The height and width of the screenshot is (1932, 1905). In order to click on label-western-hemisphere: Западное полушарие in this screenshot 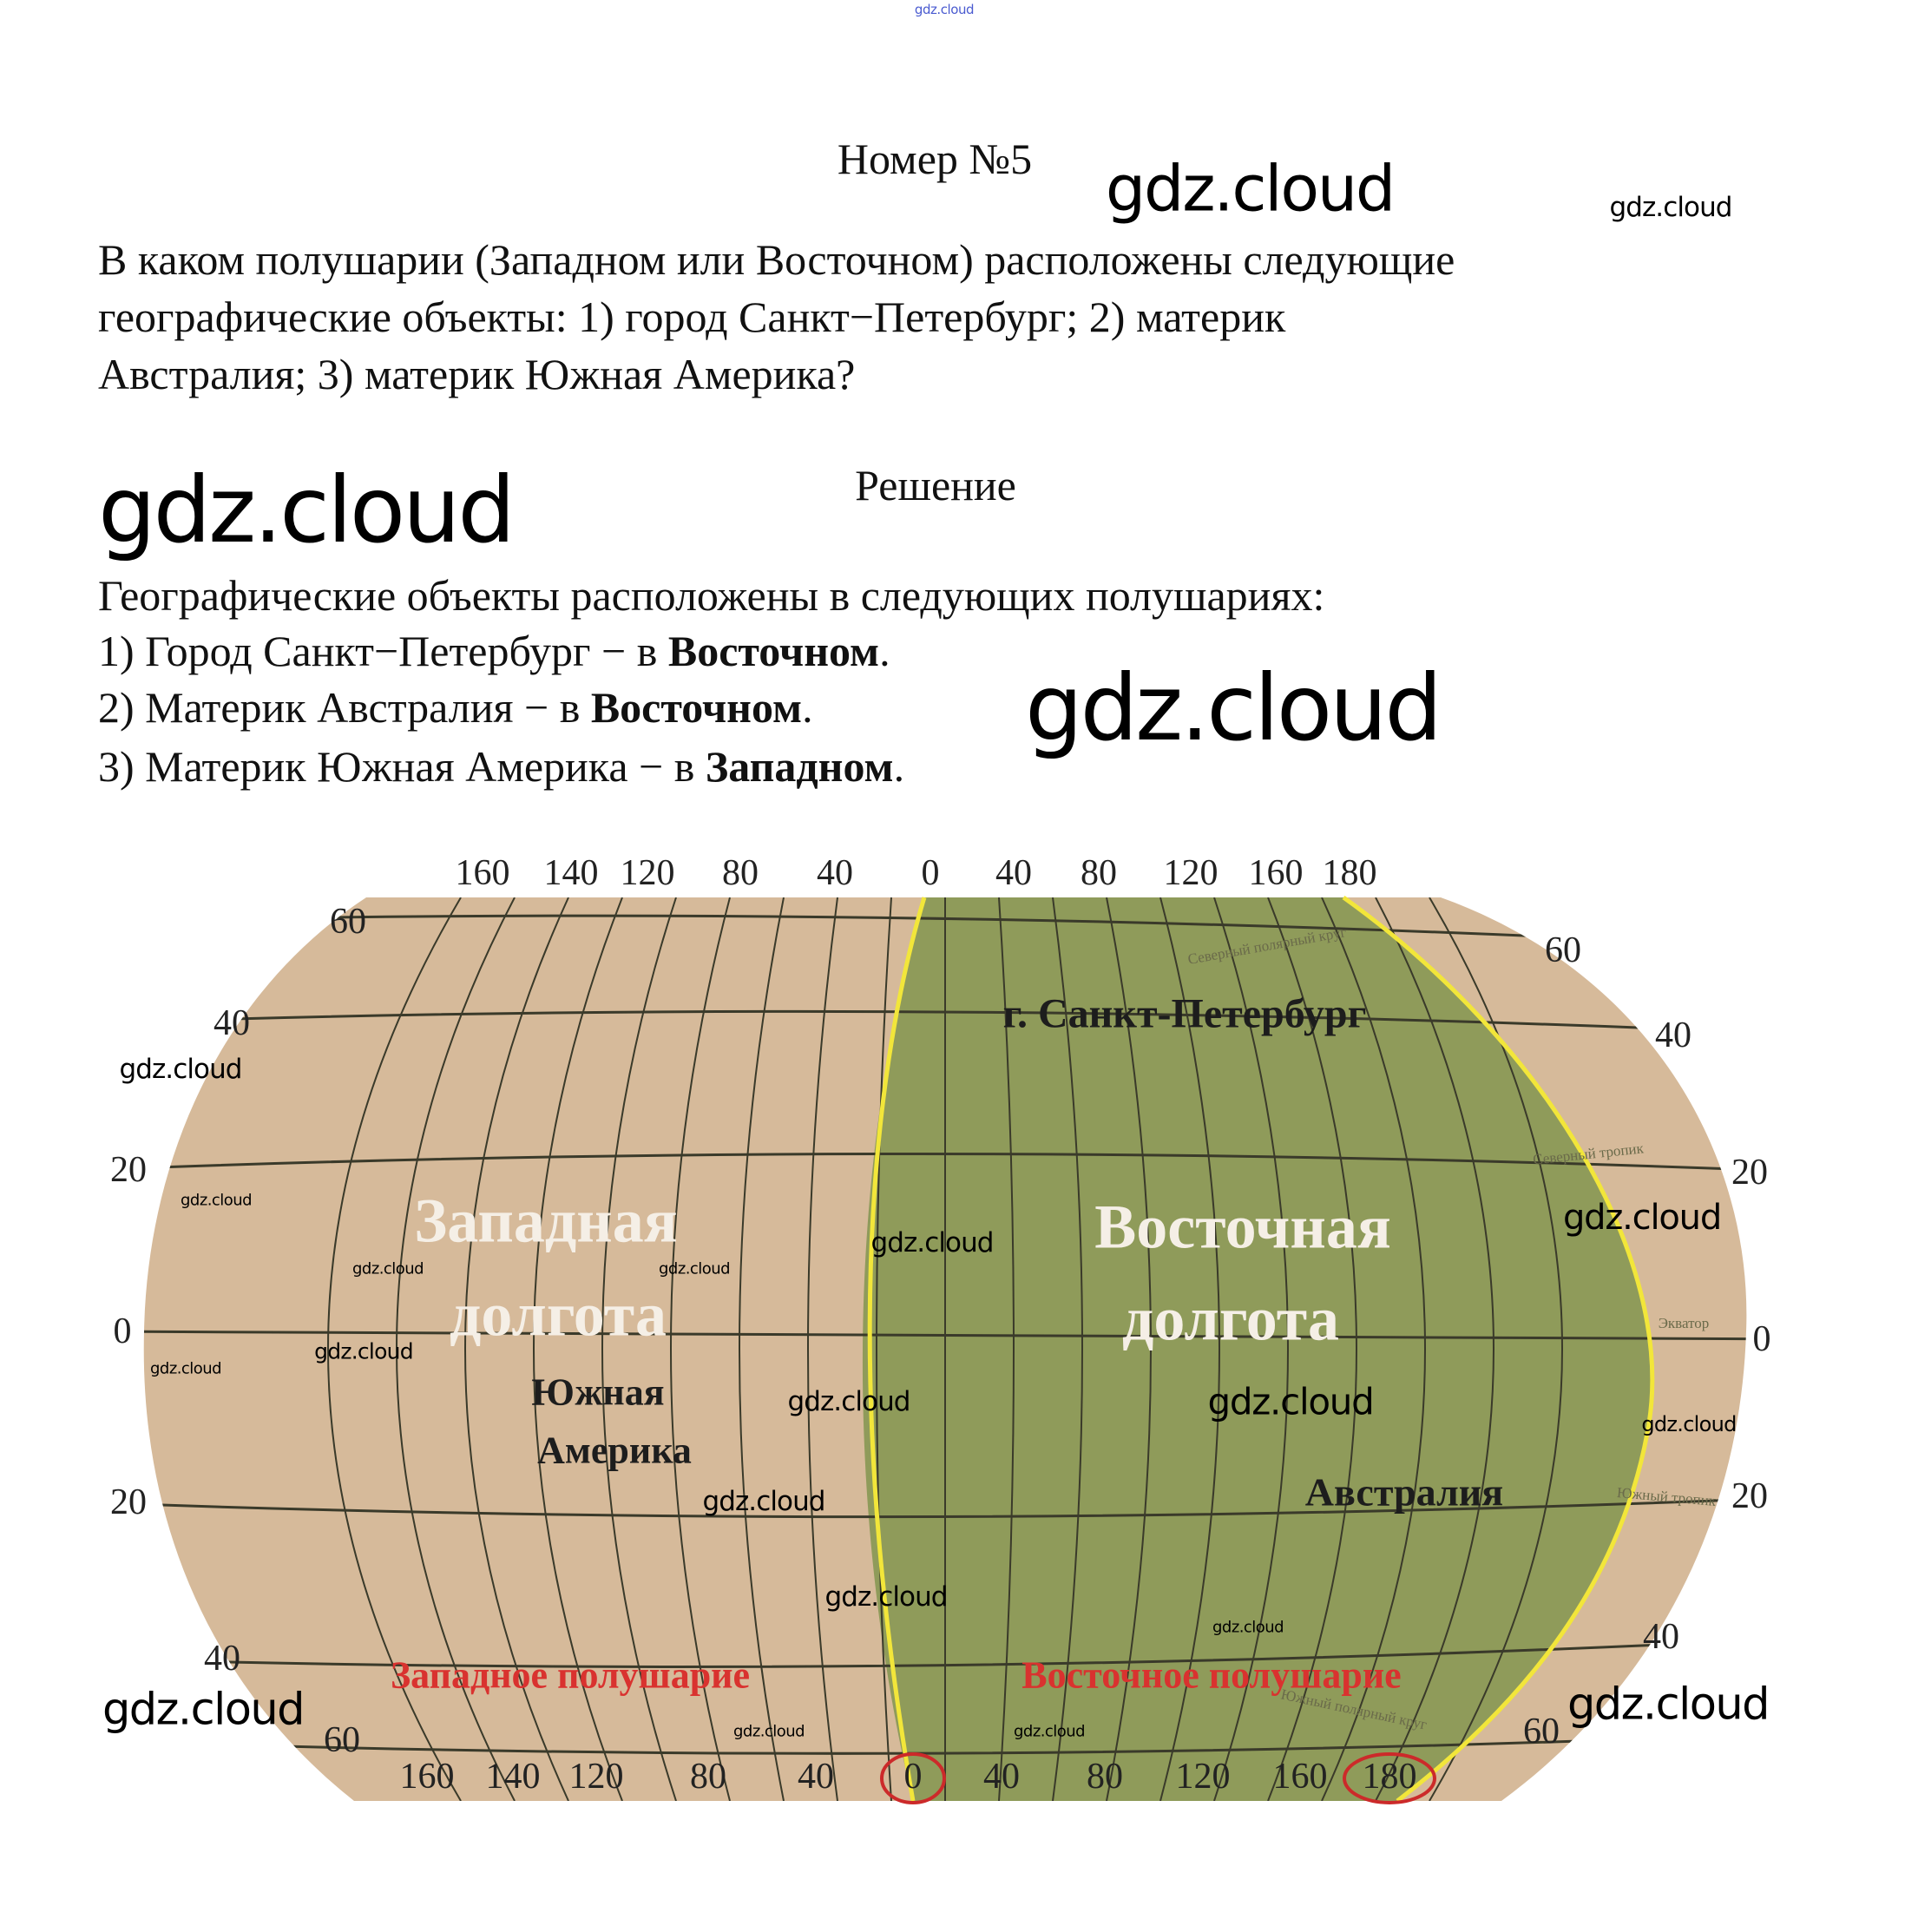, I will do `click(570, 1675)`.